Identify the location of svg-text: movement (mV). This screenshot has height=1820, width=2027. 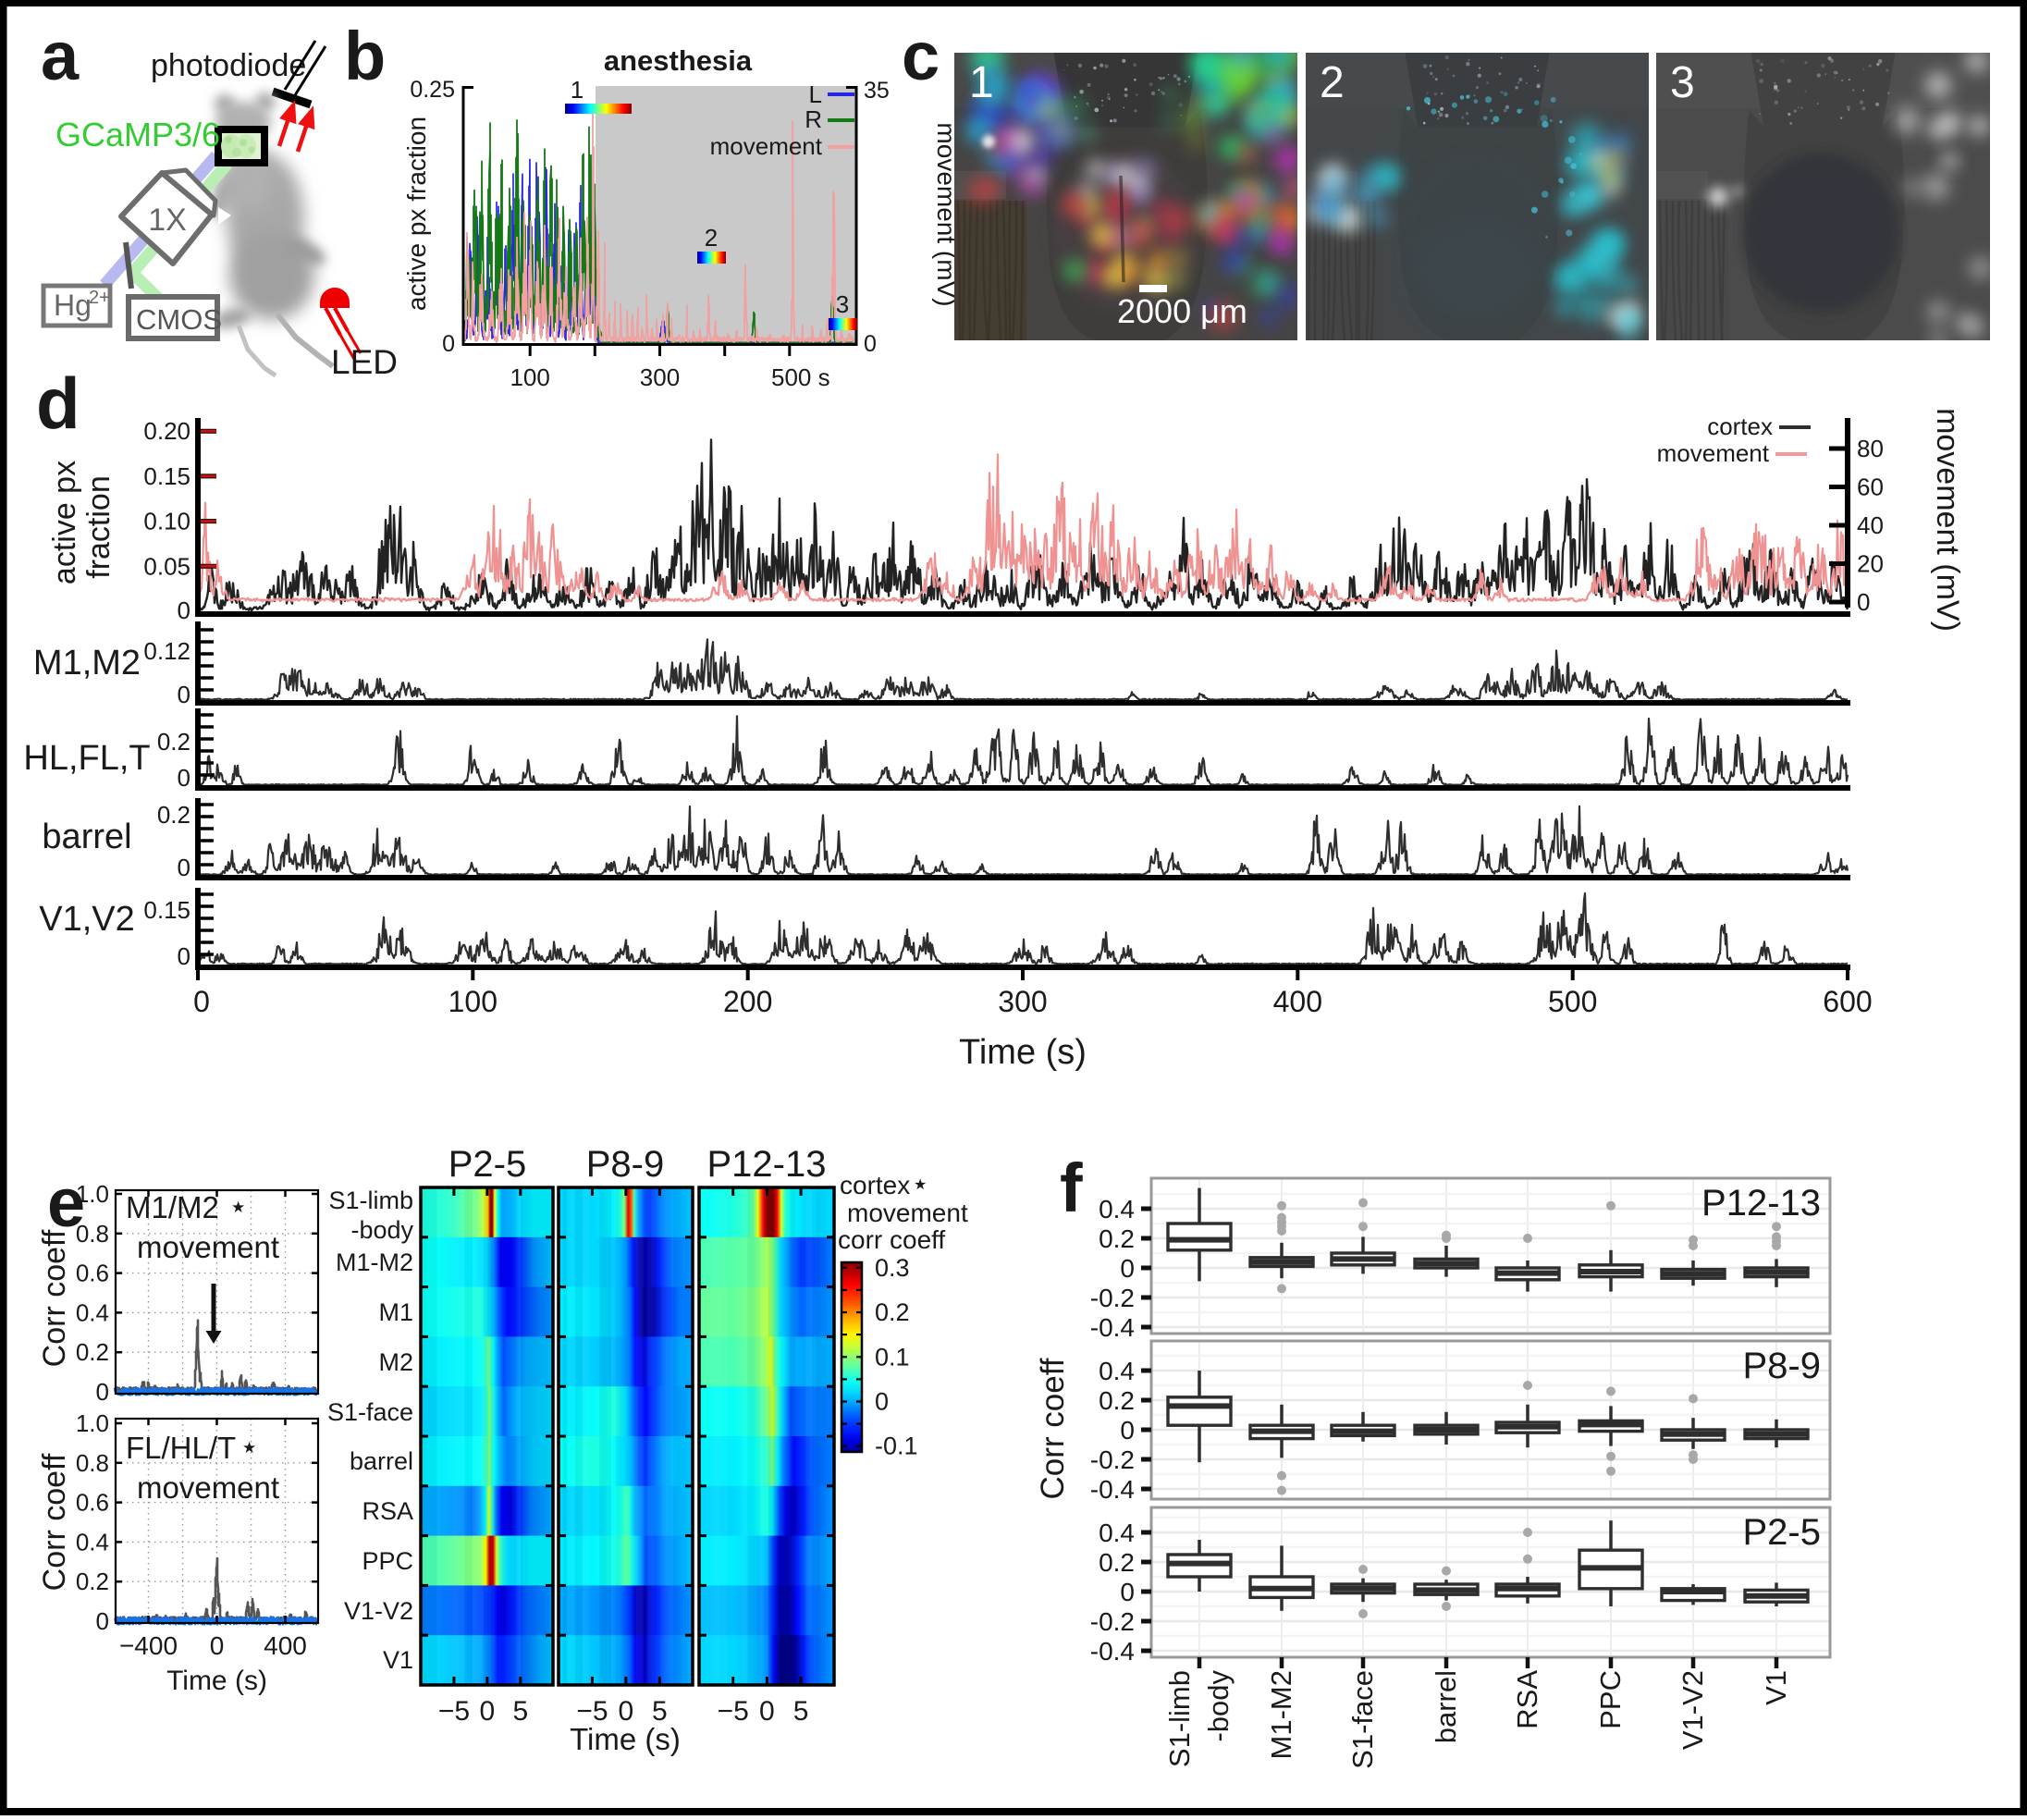
(1947, 520).